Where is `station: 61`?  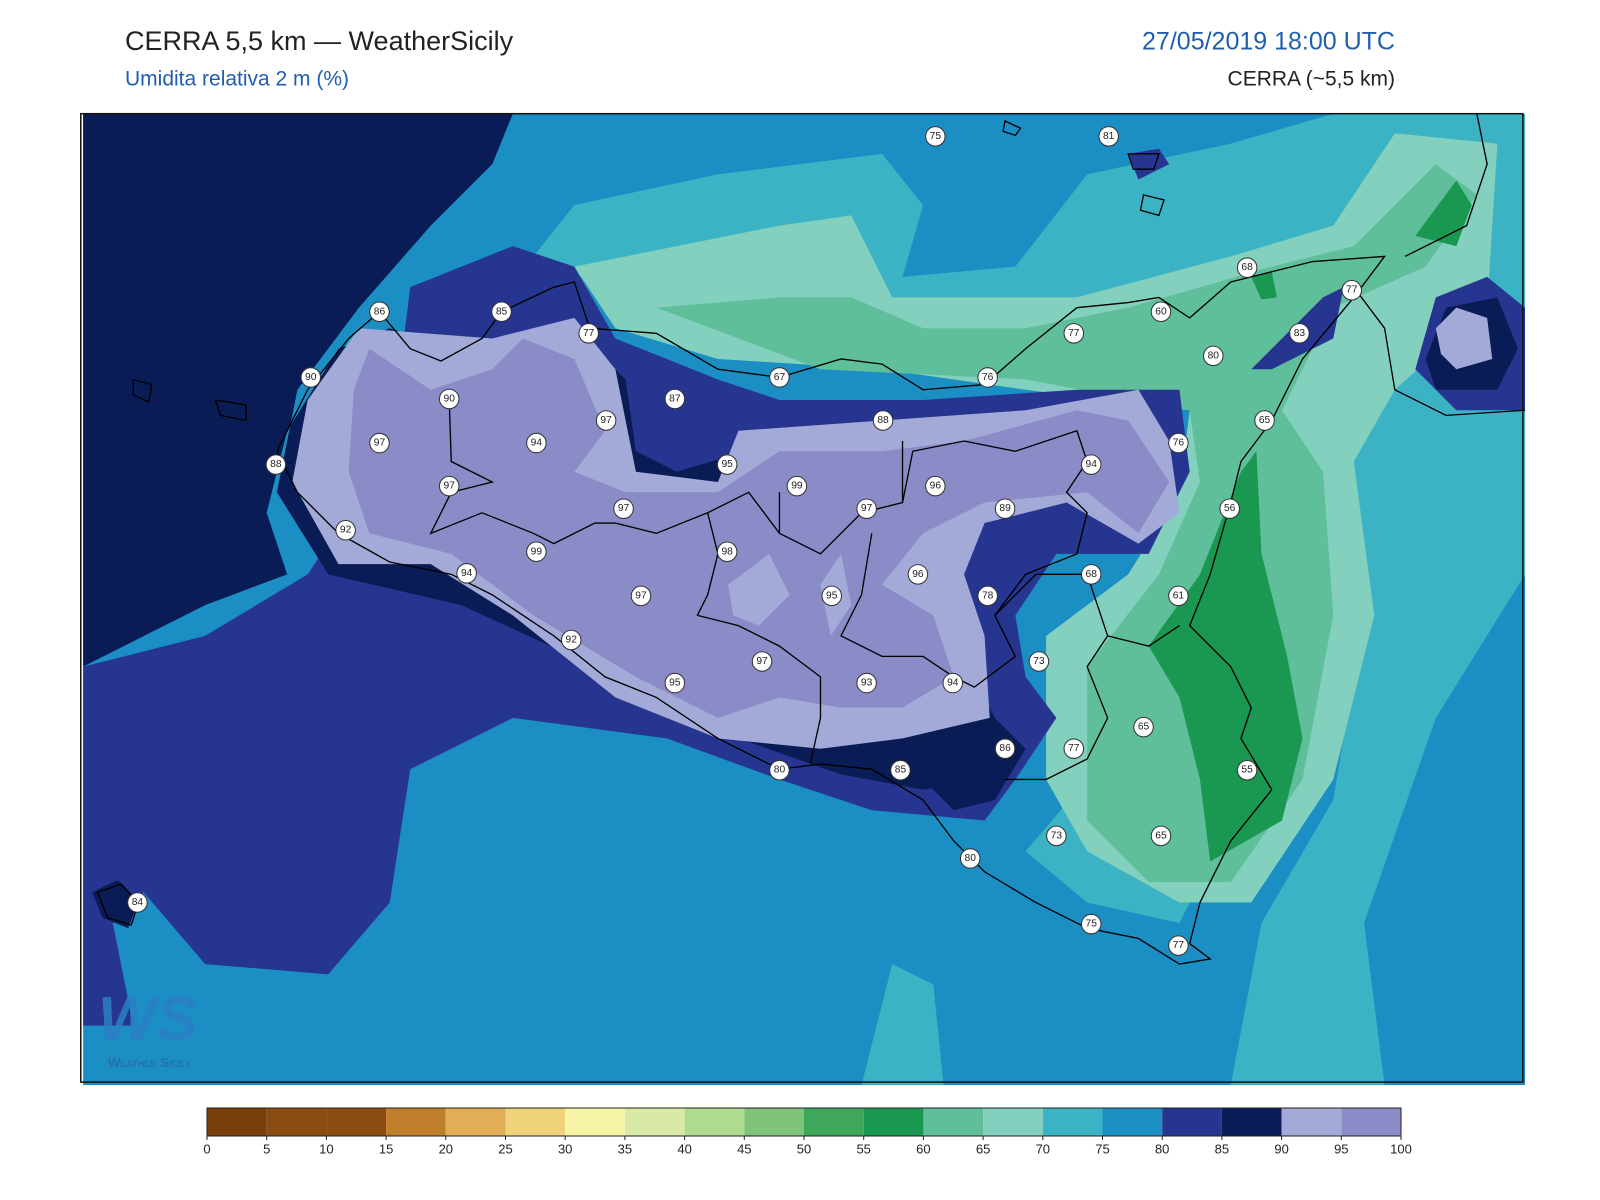 station: 61 is located at coordinates (1178, 596).